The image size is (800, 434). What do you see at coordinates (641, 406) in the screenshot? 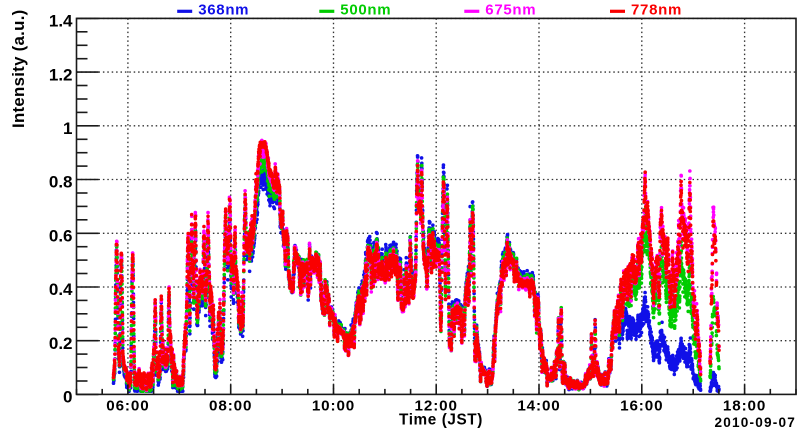
I see `svg-text: 16:00` at bounding box center [641, 406].